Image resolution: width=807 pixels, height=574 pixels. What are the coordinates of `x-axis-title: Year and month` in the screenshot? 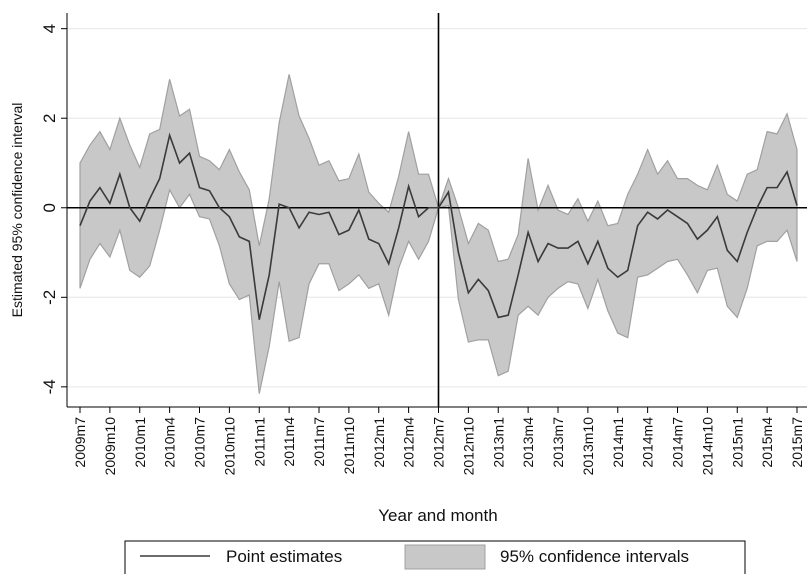 It's located at (437, 515).